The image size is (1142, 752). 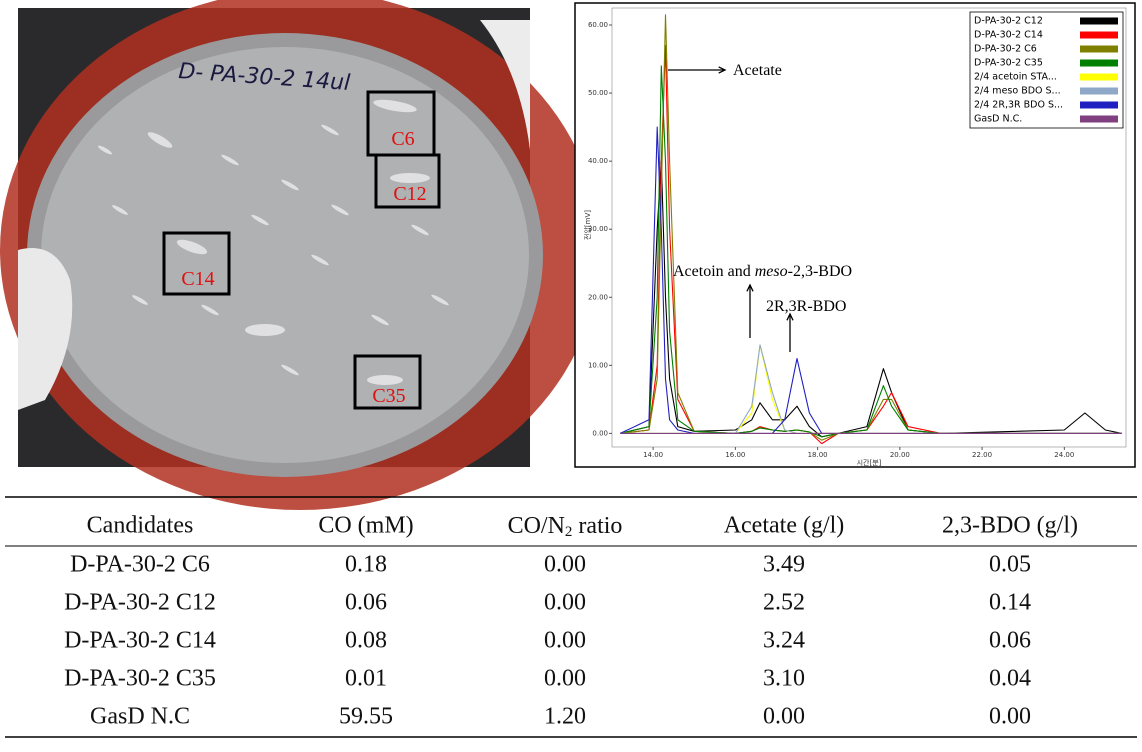 What do you see at coordinates (365, 526) in the screenshot?
I see `header-cell: CO (mM)` at bounding box center [365, 526].